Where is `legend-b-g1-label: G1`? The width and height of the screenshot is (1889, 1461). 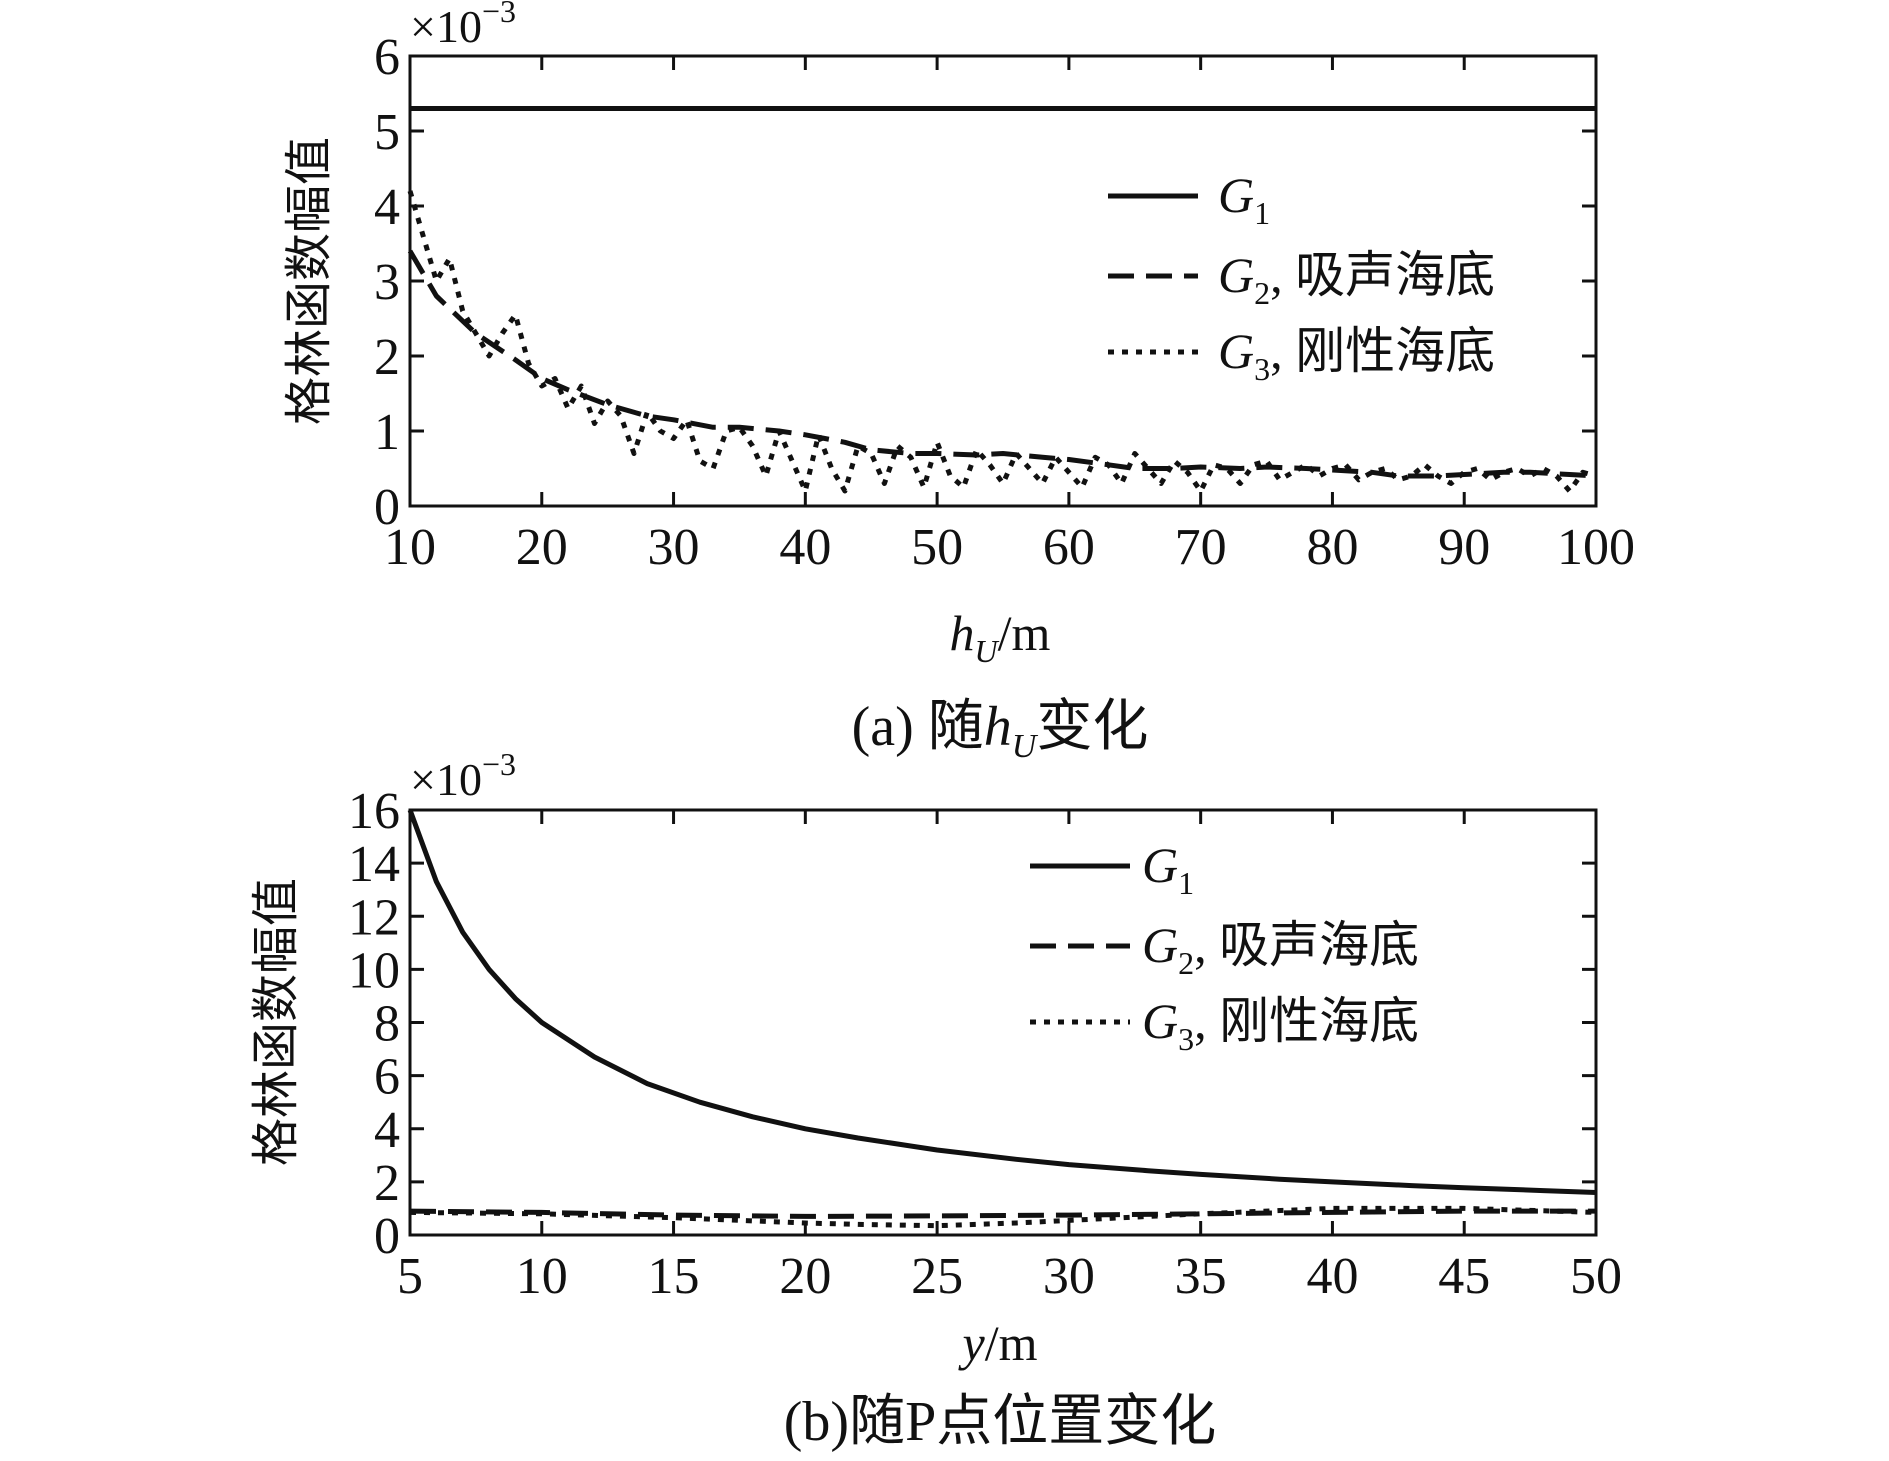 legend-b-g1-label: G1 is located at coordinates (1168, 869).